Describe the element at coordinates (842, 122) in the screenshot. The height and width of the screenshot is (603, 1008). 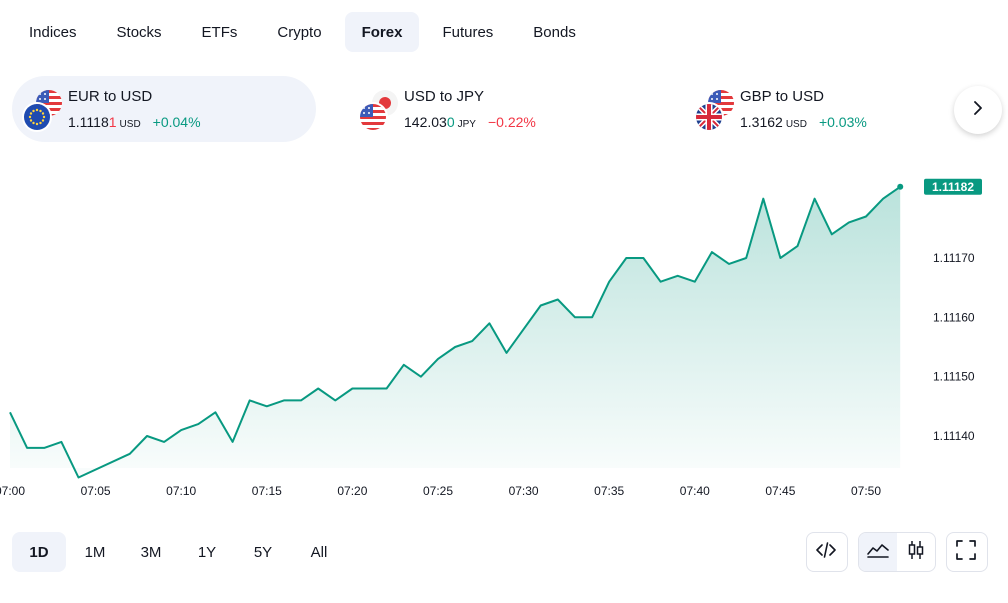
I see `pair-change: +0.03%` at that location.